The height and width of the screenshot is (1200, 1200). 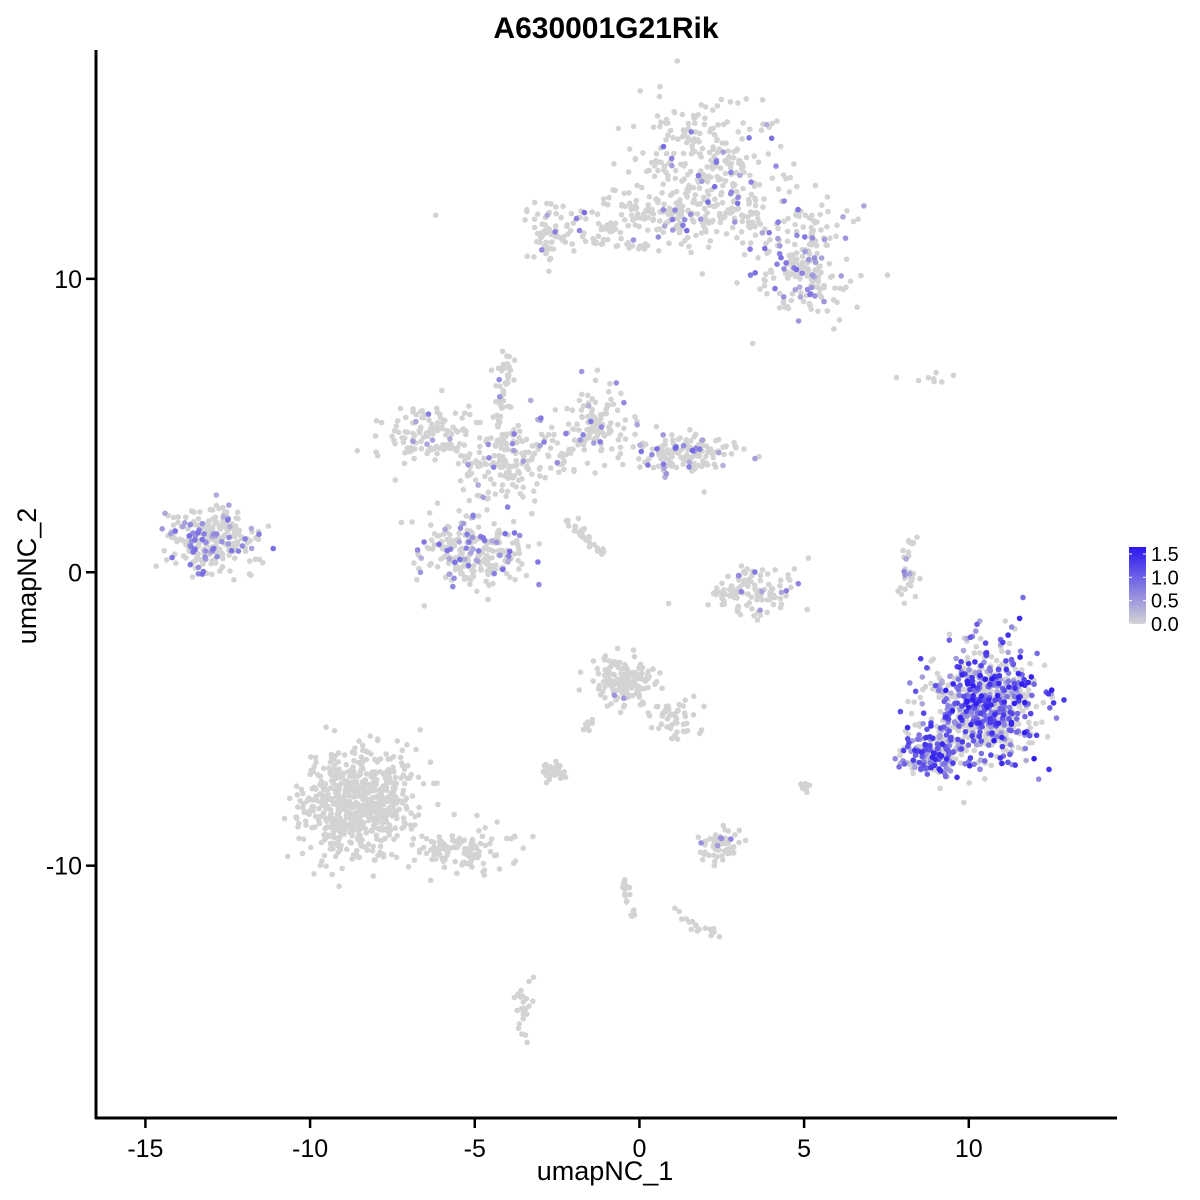 I want to click on x-tick-label: -10, so click(x=310, y=1149).